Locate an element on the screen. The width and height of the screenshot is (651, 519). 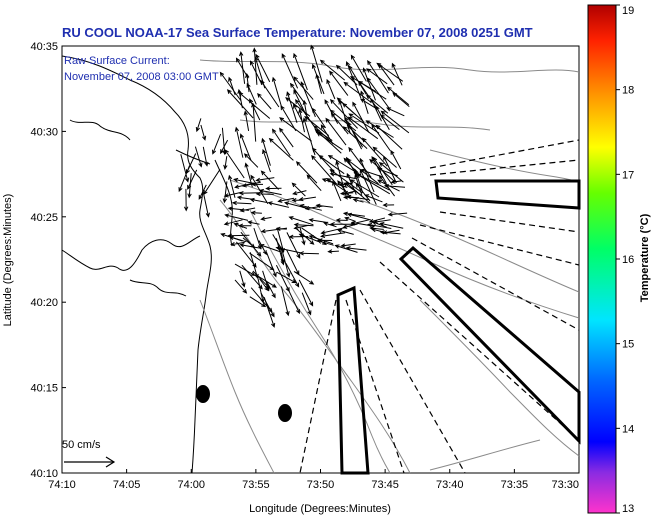
x-tick-label: 73:40 is located at coordinates (450, 485).